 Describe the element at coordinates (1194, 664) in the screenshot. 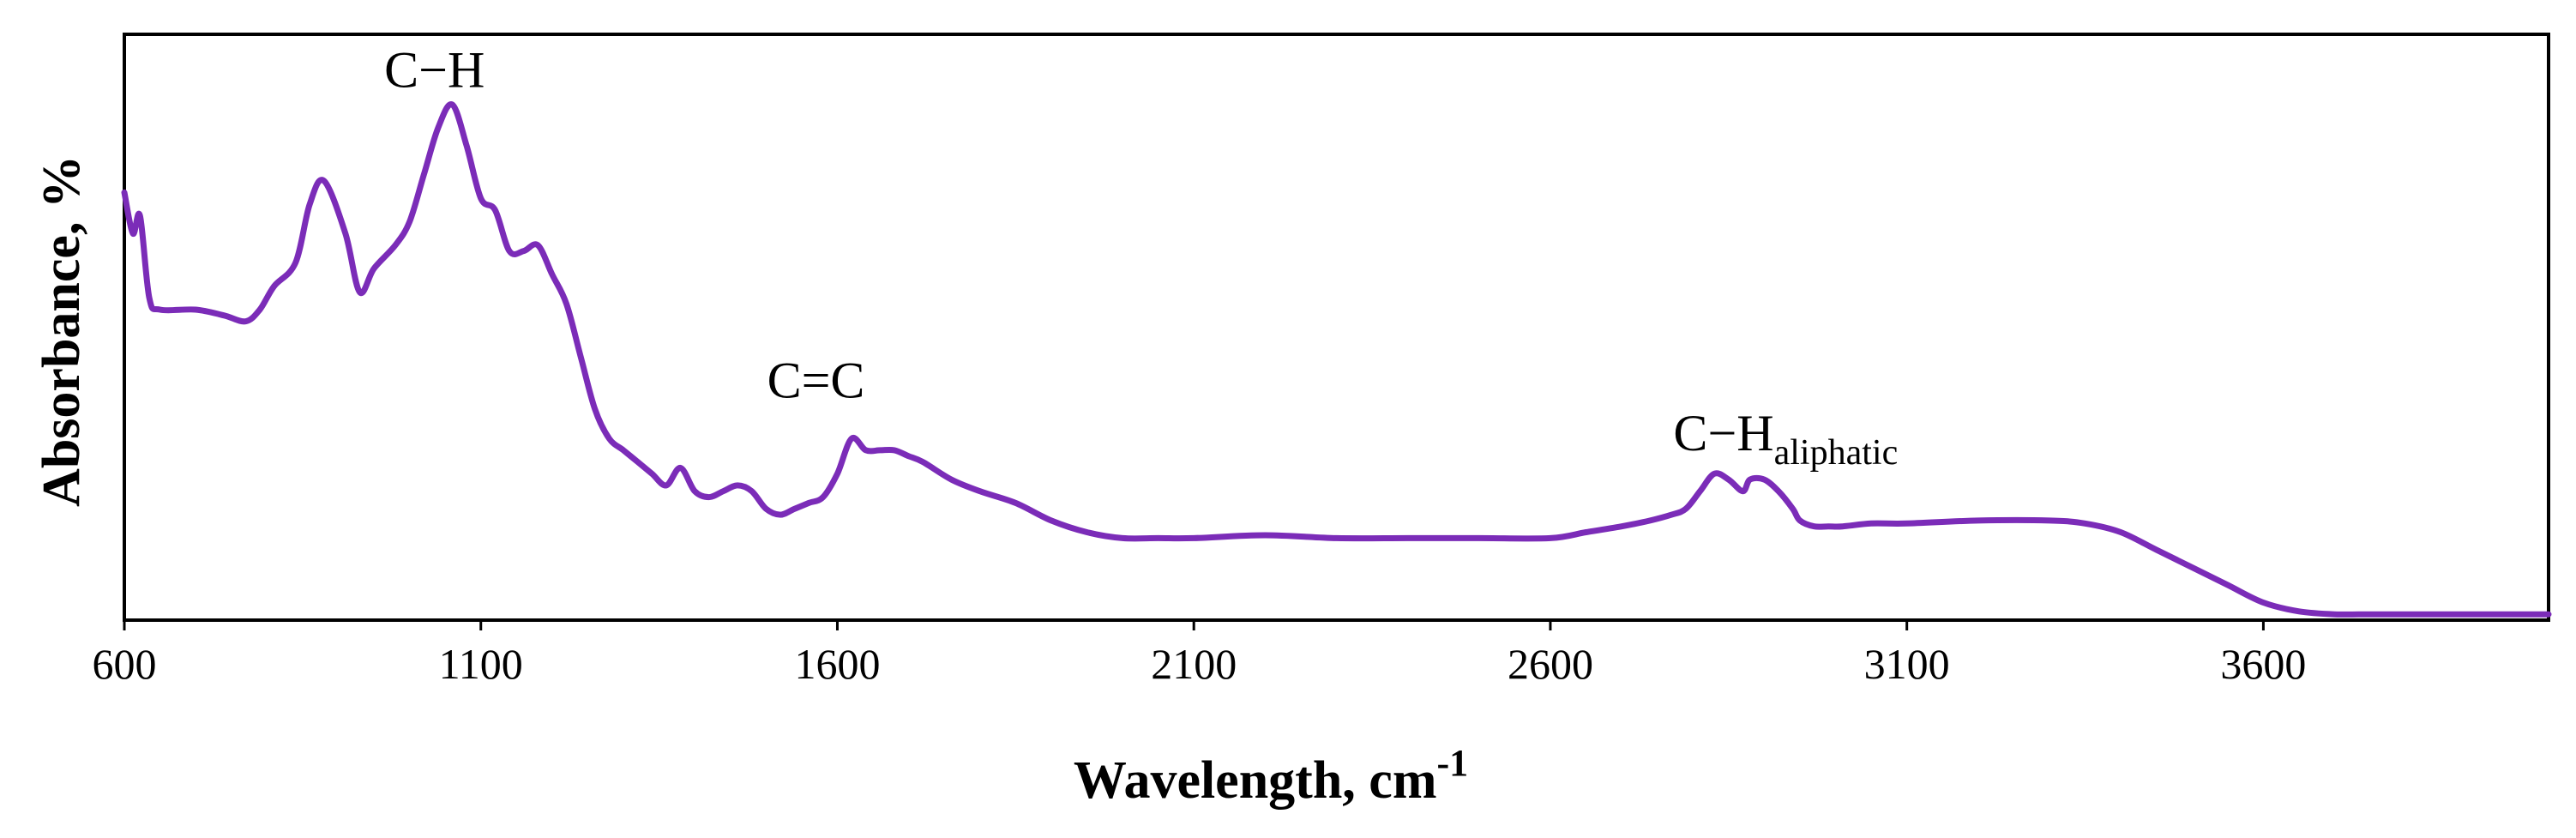

I see `x-tick-label: 2100` at that location.